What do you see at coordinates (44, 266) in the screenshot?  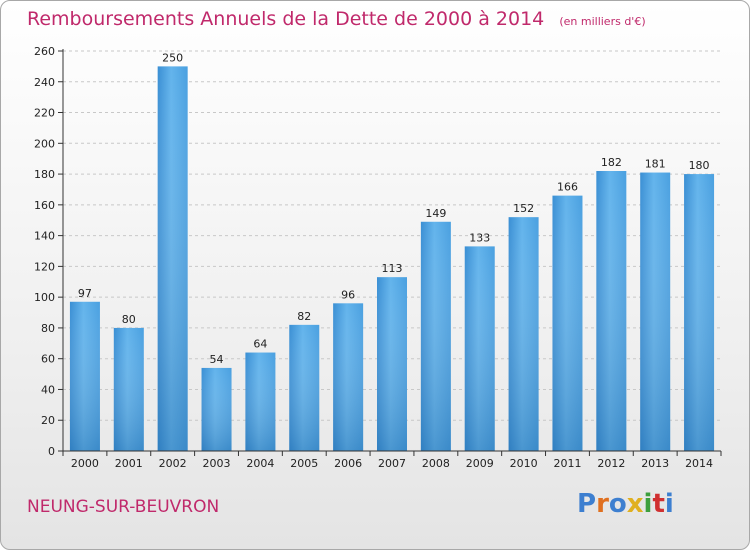 I see `y-tick-label: 120` at bounding box center [44, 266].